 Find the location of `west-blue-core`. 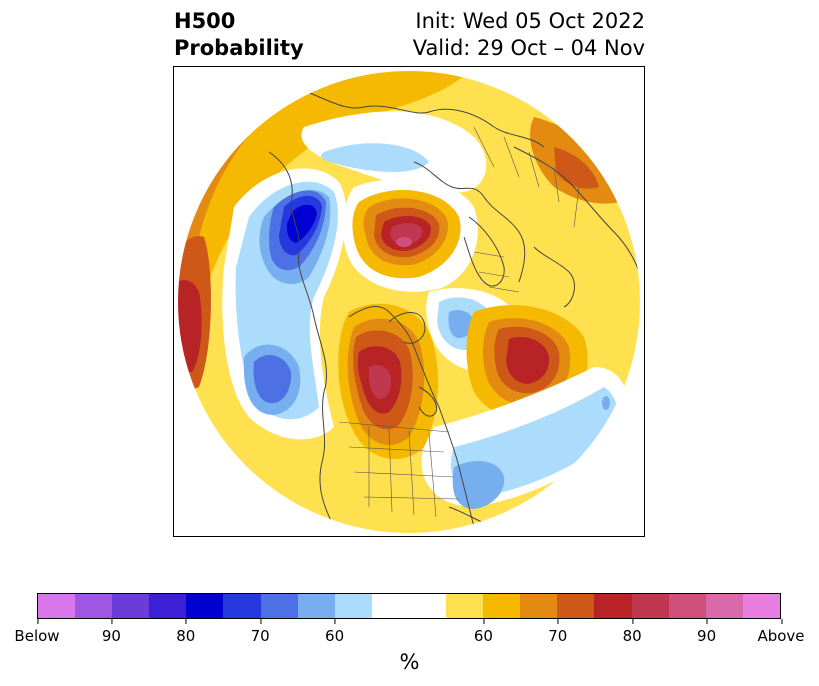

west-blue-core is located at coordinates (301, 223).